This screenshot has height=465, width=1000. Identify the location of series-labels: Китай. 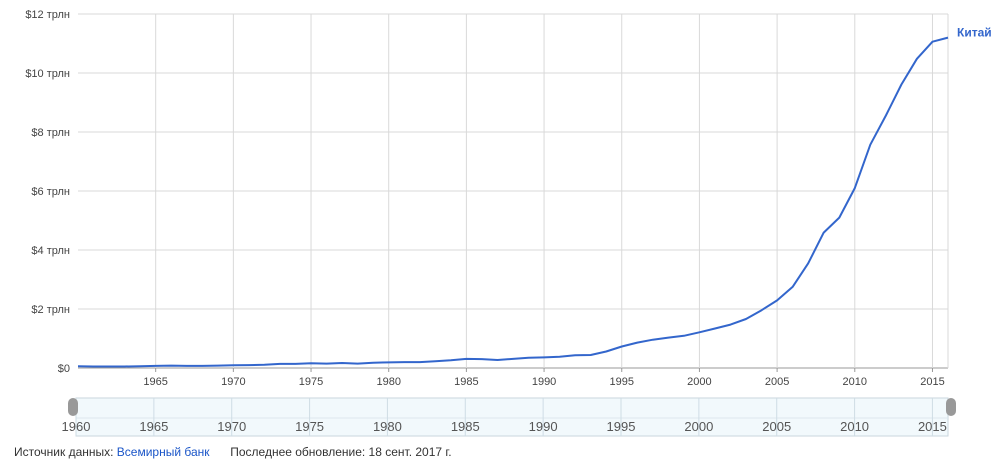
(974, 33).